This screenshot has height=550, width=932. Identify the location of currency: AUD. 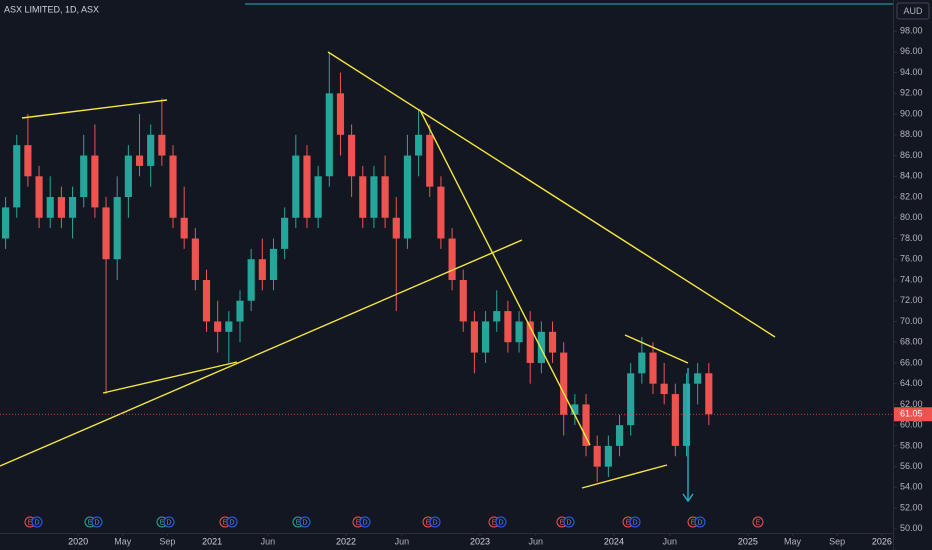
(913, 11).